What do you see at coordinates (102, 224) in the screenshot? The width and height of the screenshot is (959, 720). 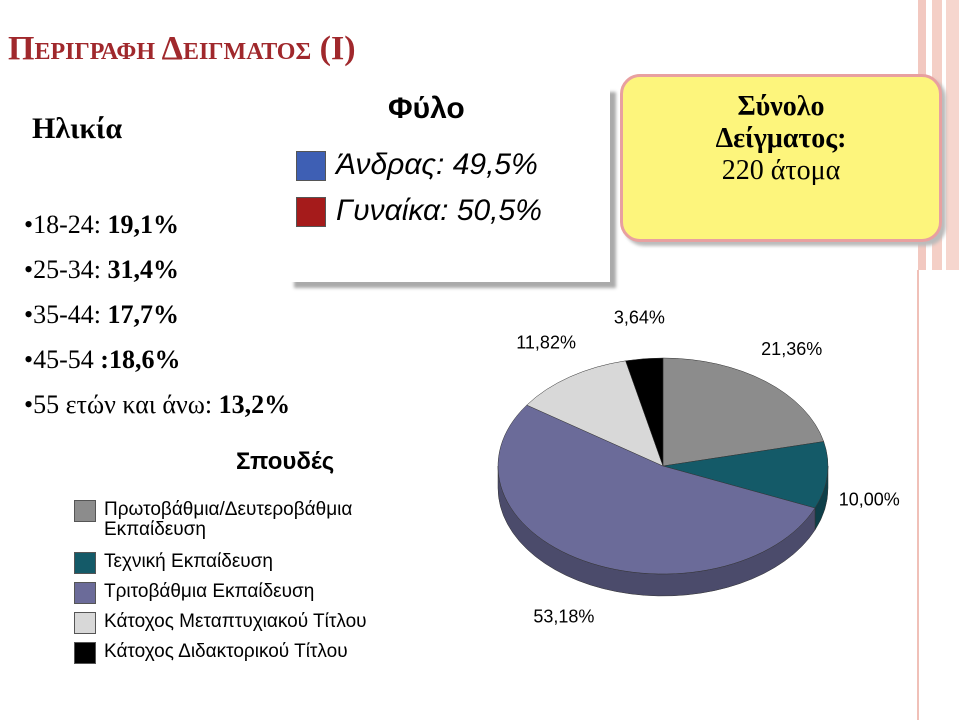 I see `age-item: •18-24: 19,1%` at bounding box center [102, 224].